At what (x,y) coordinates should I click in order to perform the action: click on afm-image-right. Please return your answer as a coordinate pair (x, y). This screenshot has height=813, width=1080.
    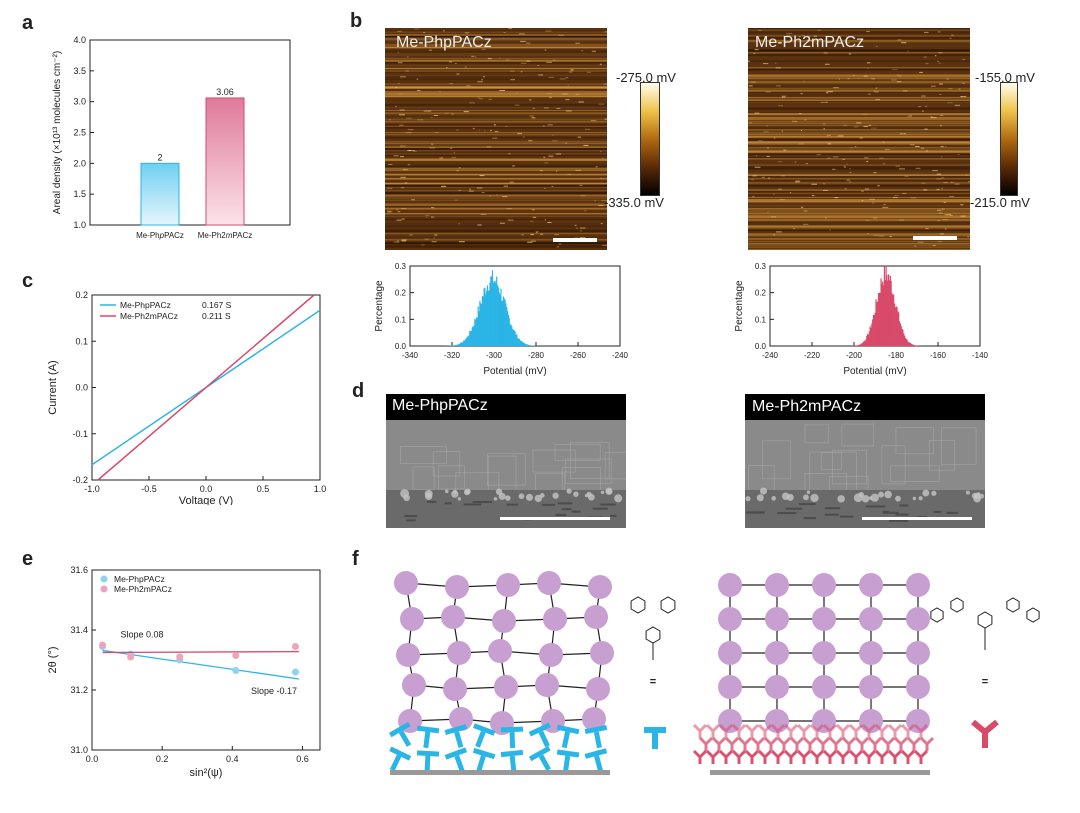
    Looking at the image, I should click on (861, 139).